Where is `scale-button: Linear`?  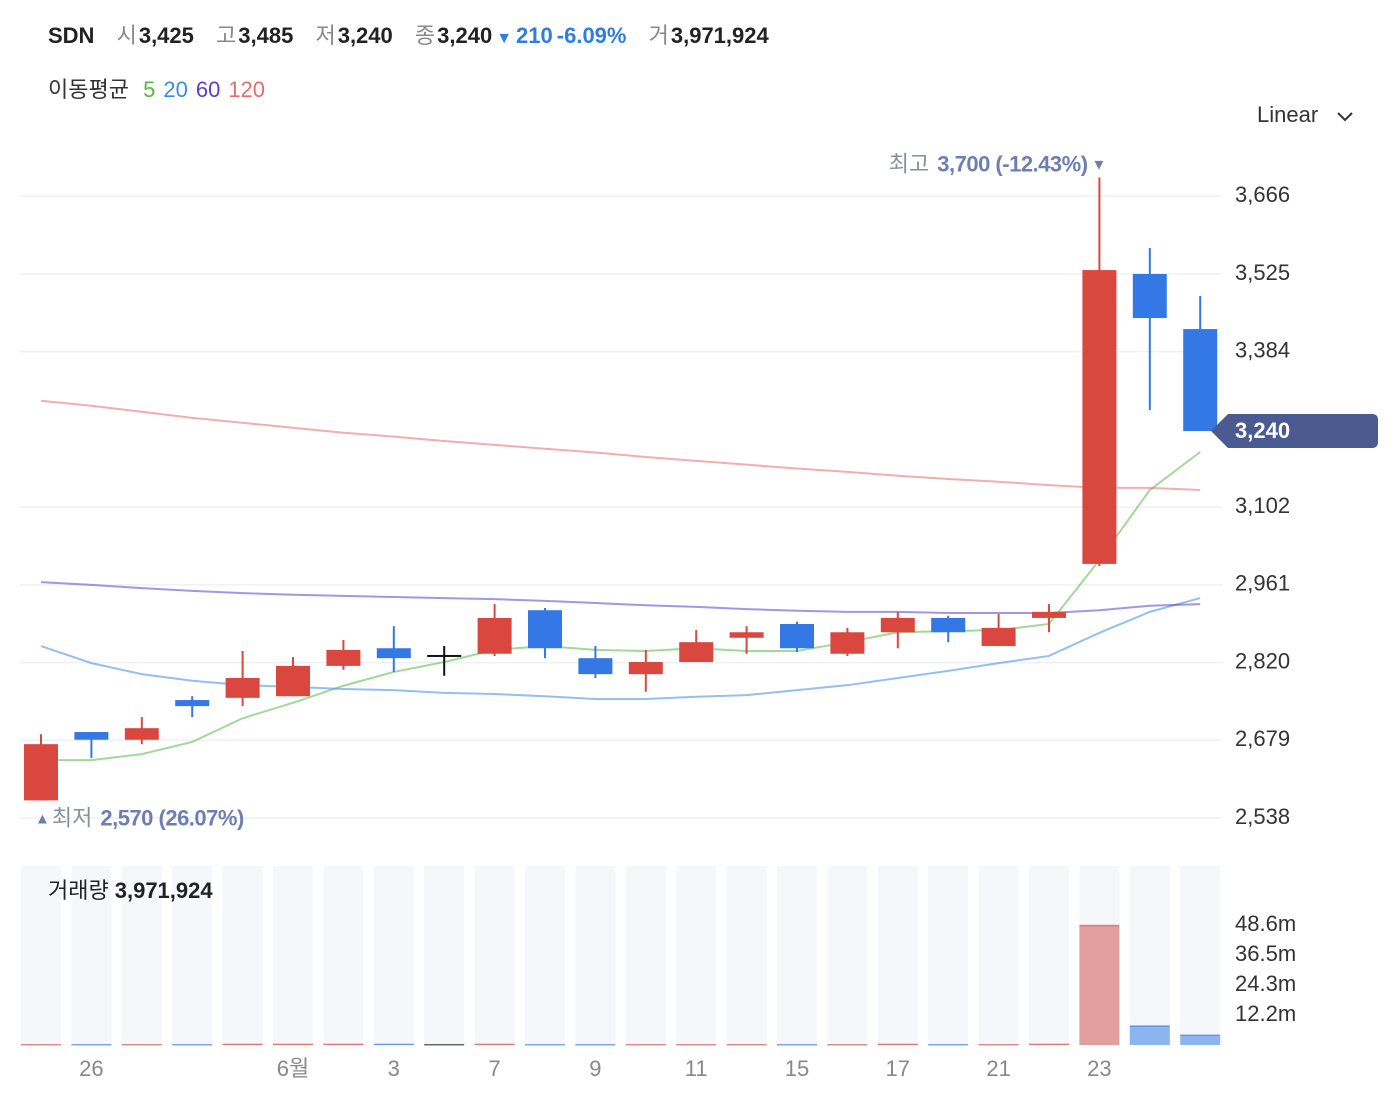 scale-button: Linear is located at coordinates (1288, 114).